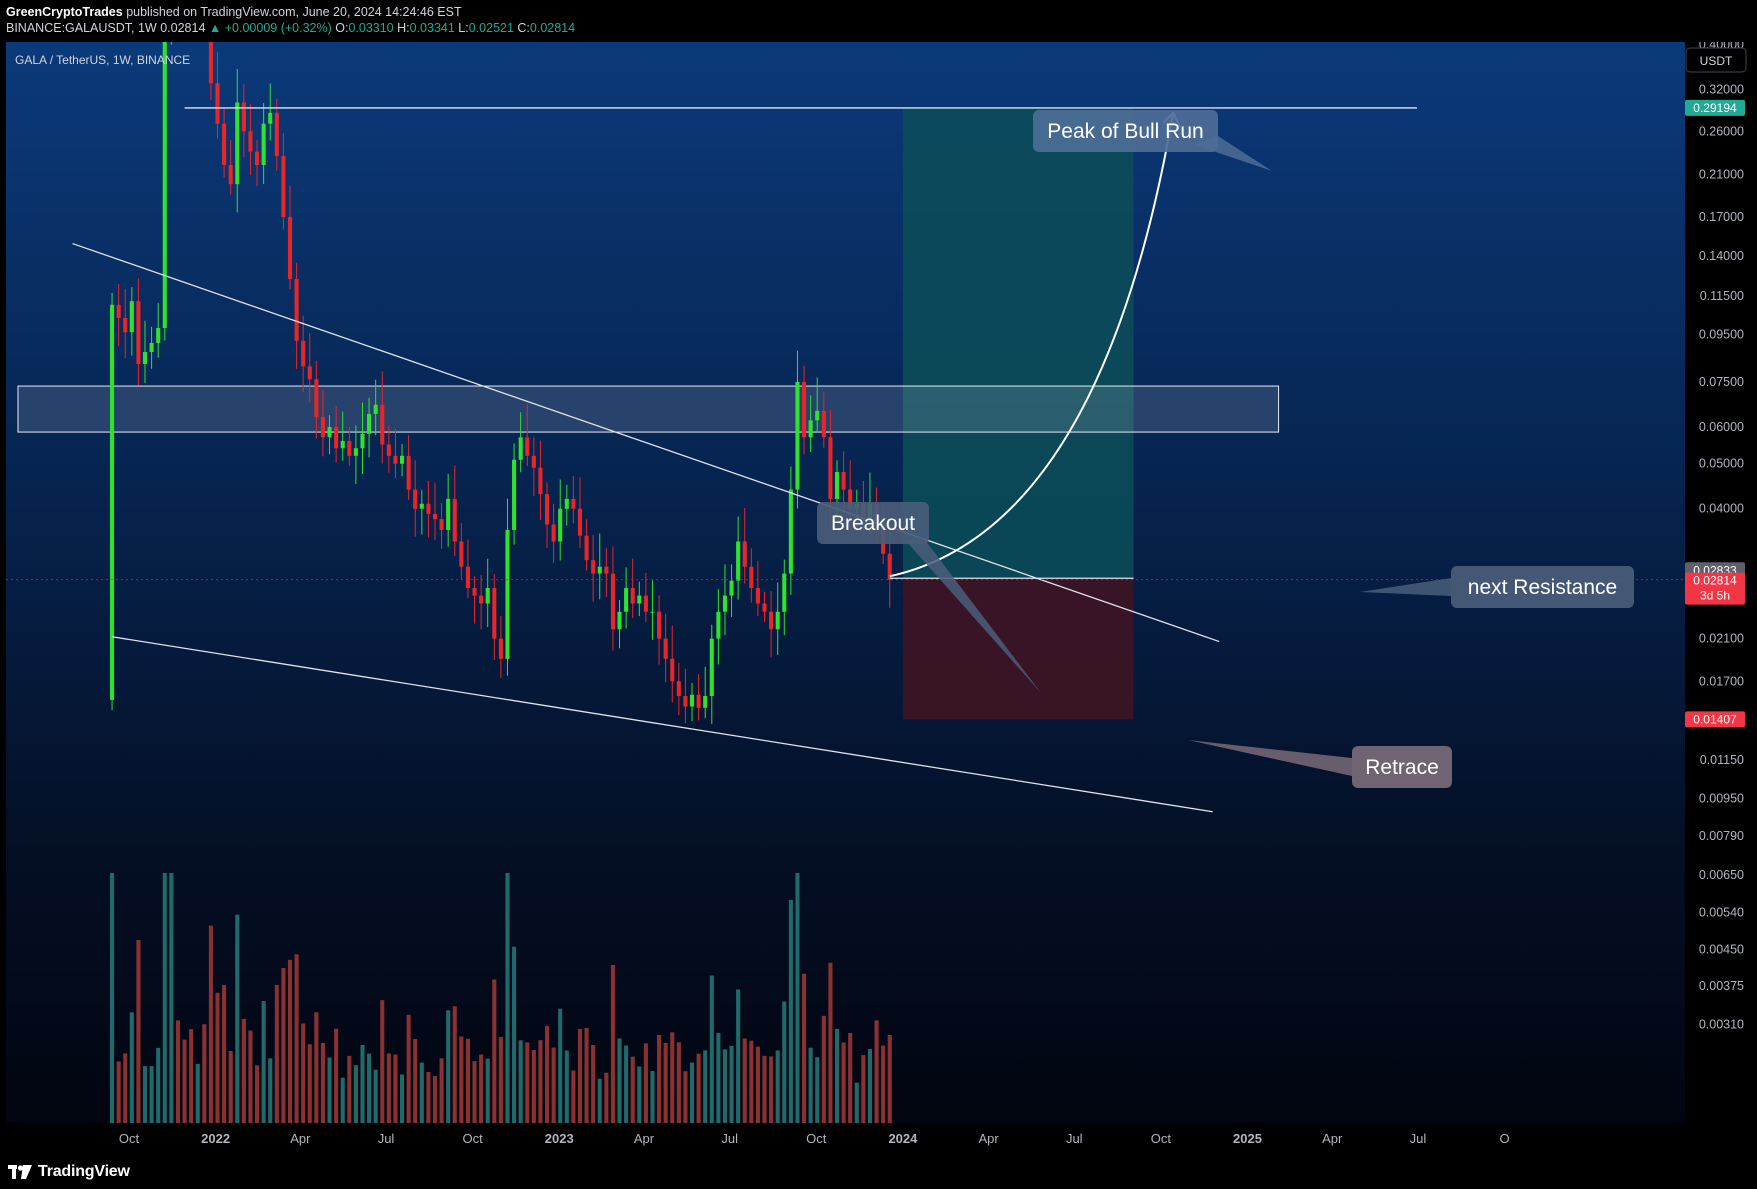  What do you see at coordinates (1722, 760) in the screenshot?
I see `y-tick-label: 0.01150` at bounding box center [1722, 760].